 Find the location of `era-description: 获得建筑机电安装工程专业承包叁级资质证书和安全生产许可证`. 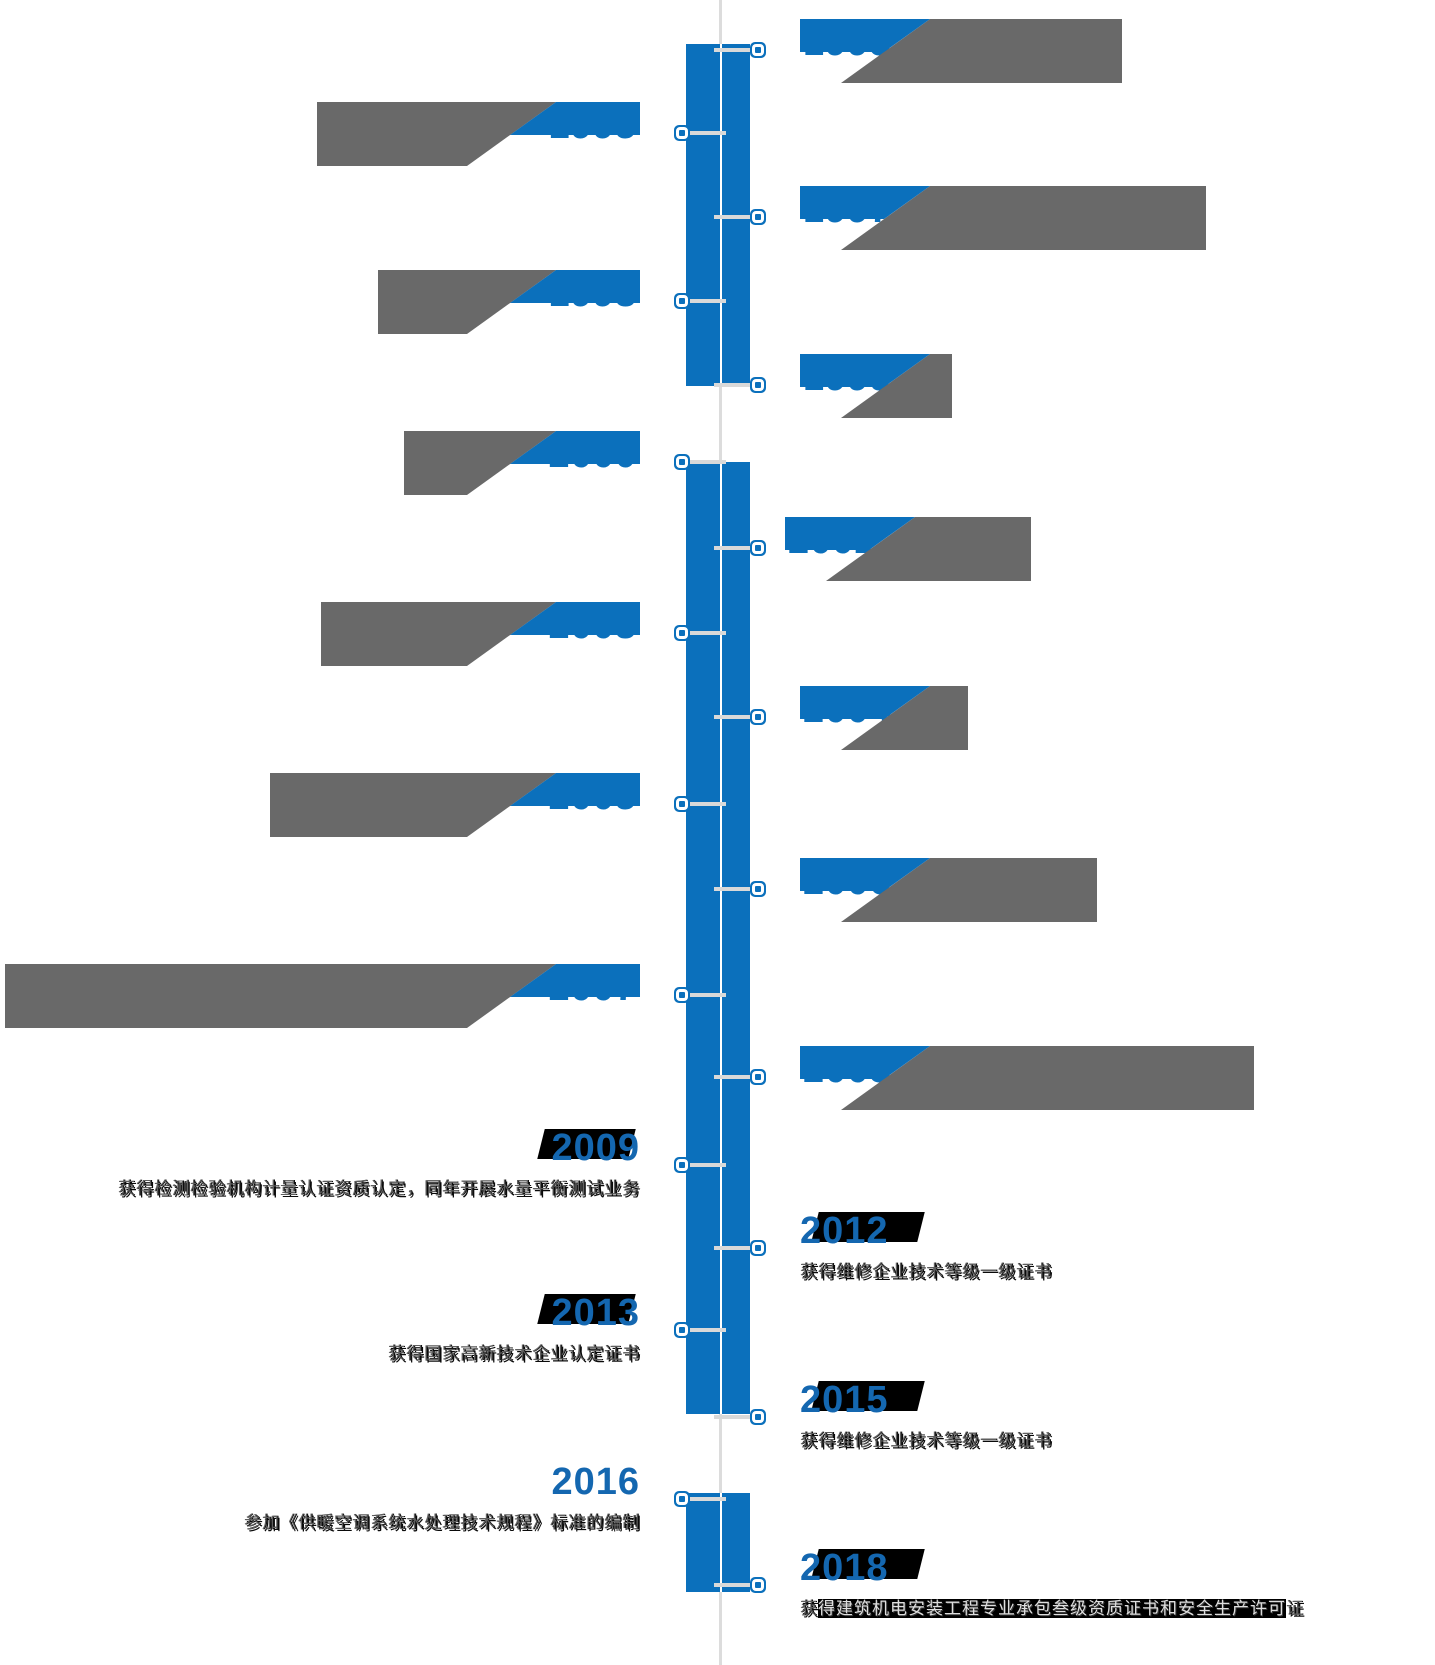

era-description: 获得建筑机电安装工程专业承包叁级资质证书和安全生产许可证 is located at coordinates (1052, 1608).